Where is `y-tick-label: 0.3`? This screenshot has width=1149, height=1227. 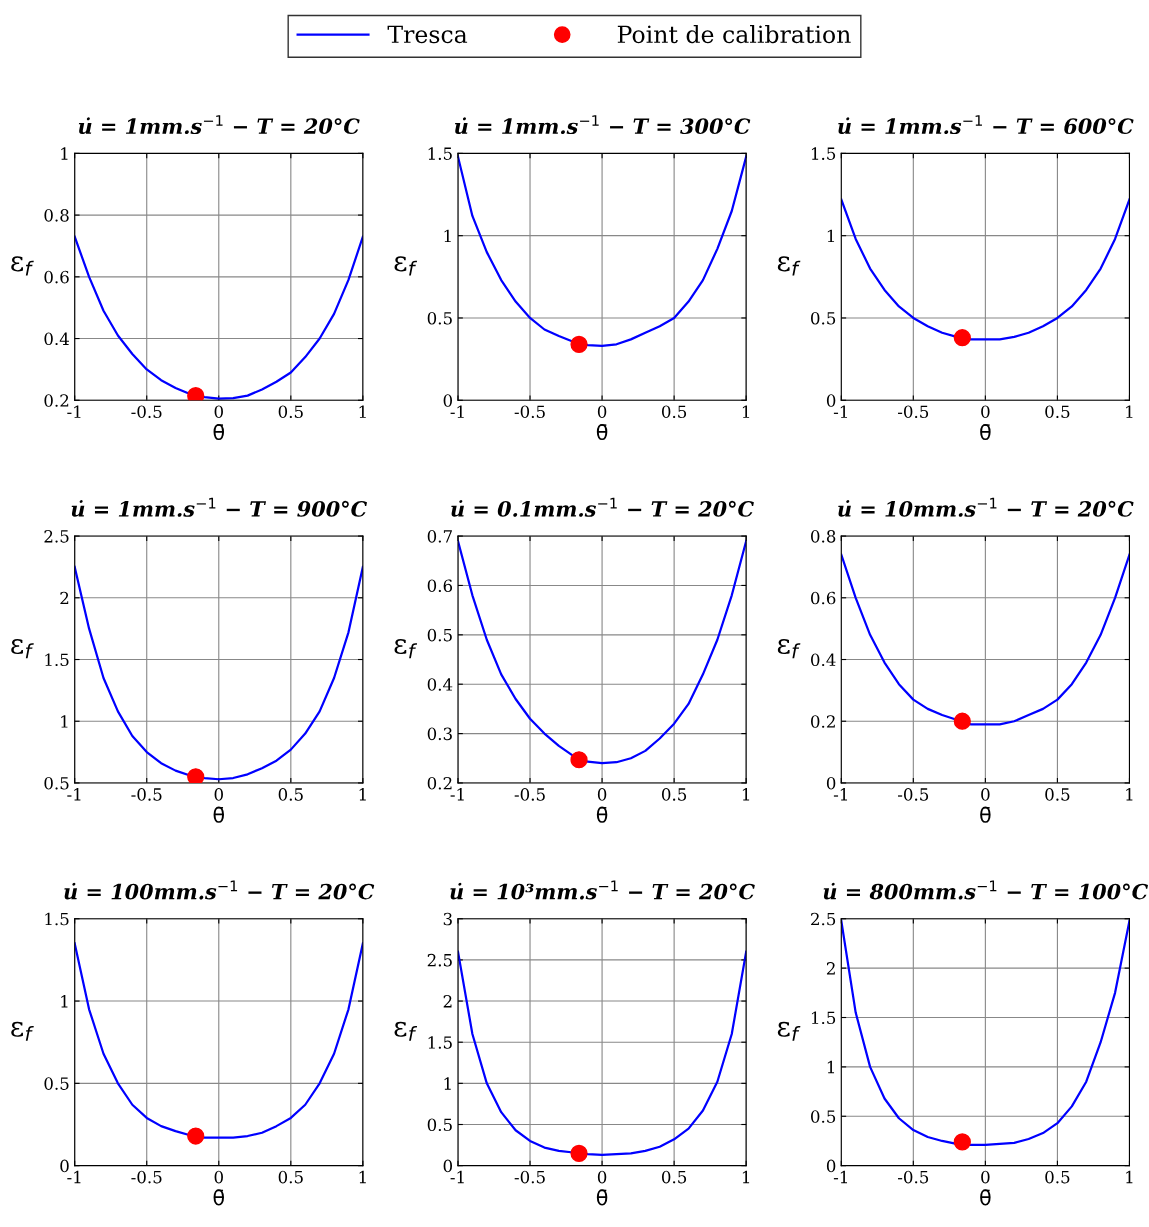
y-tick-label: 0.3 is located at coordinates (439, 734).